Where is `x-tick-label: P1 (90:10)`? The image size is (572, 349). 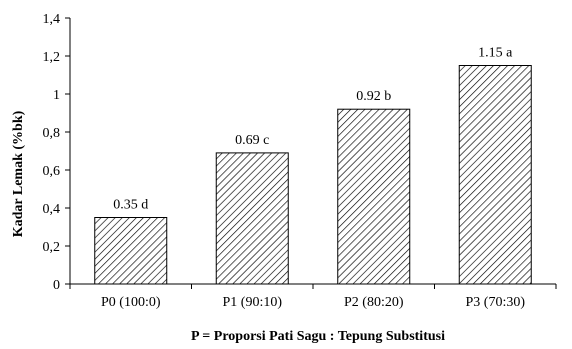
x-tick-label: P1 (90:10) is located at coordinates (253, 302).